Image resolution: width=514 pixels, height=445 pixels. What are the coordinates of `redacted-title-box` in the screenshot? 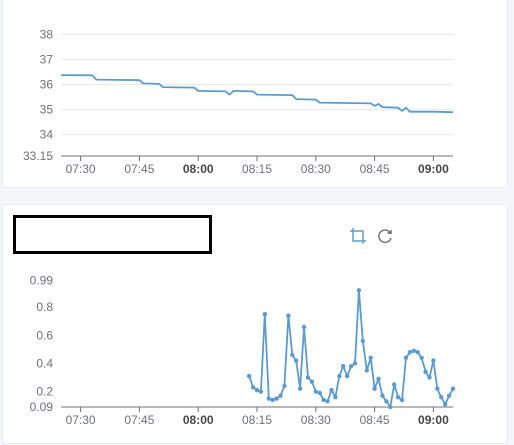 It's located at (112, 234).